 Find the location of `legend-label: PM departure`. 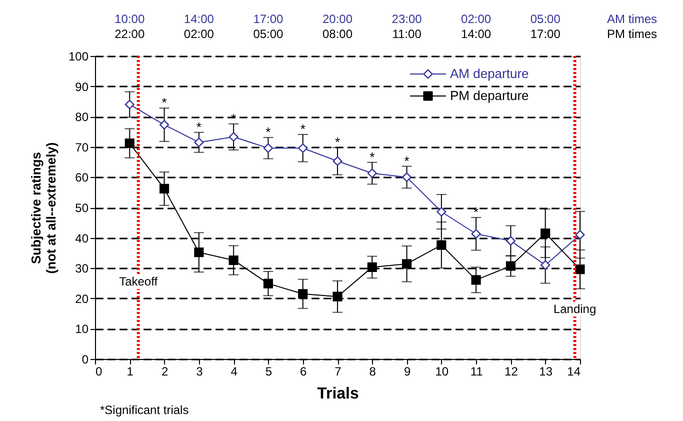

legend-label: PM departure is located at coordinates (489, 95).